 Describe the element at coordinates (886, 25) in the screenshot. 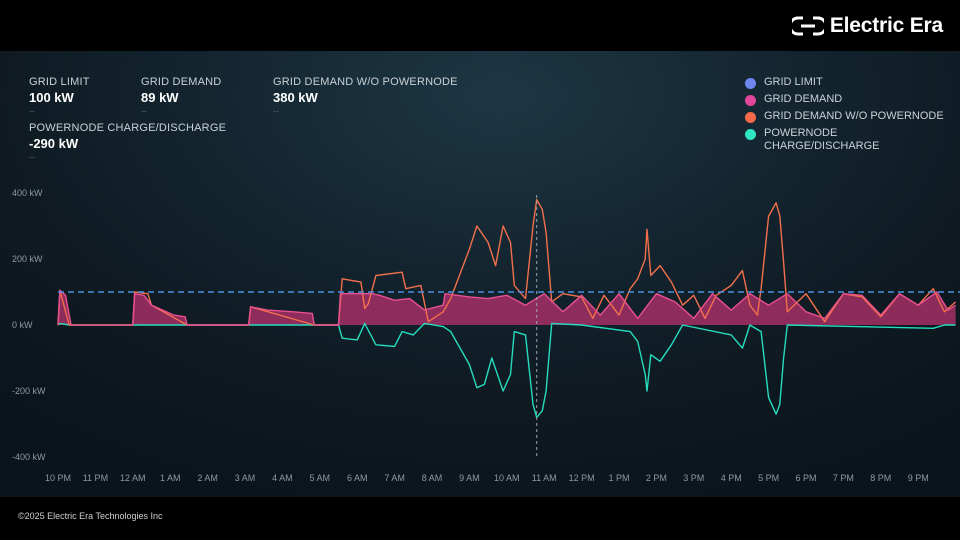

I see `brand-name: Electric Era` at that location.